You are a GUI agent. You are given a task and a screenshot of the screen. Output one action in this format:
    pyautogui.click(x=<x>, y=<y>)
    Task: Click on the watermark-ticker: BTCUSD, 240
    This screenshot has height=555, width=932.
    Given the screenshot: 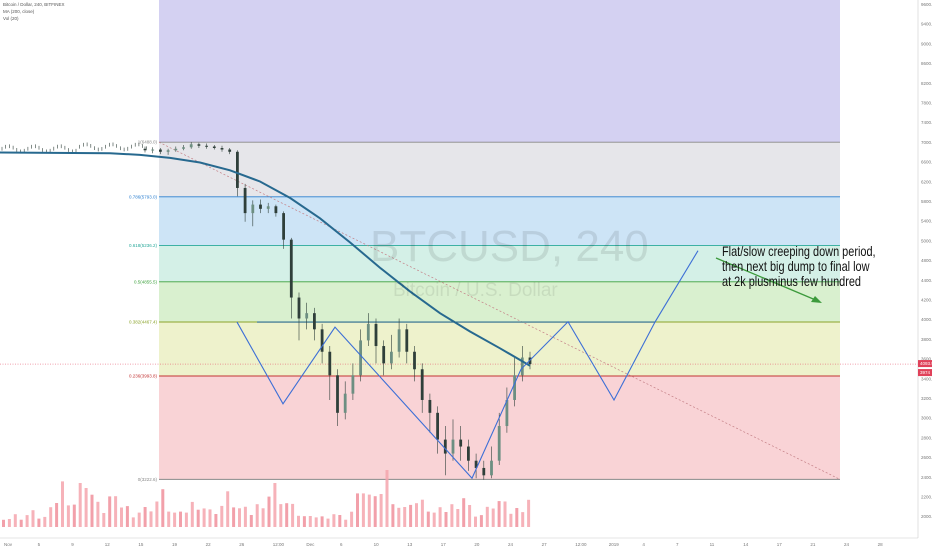 What is the action you would take?
    pyautogui.click(x=509, y=246)
    